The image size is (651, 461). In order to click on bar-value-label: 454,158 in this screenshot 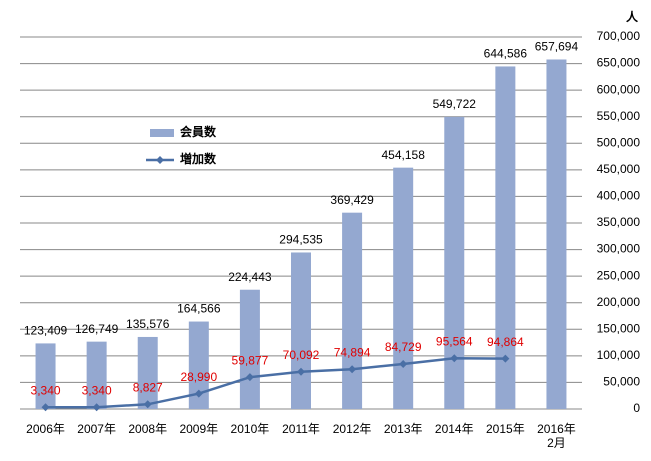, I will do `click(403, 155)`.